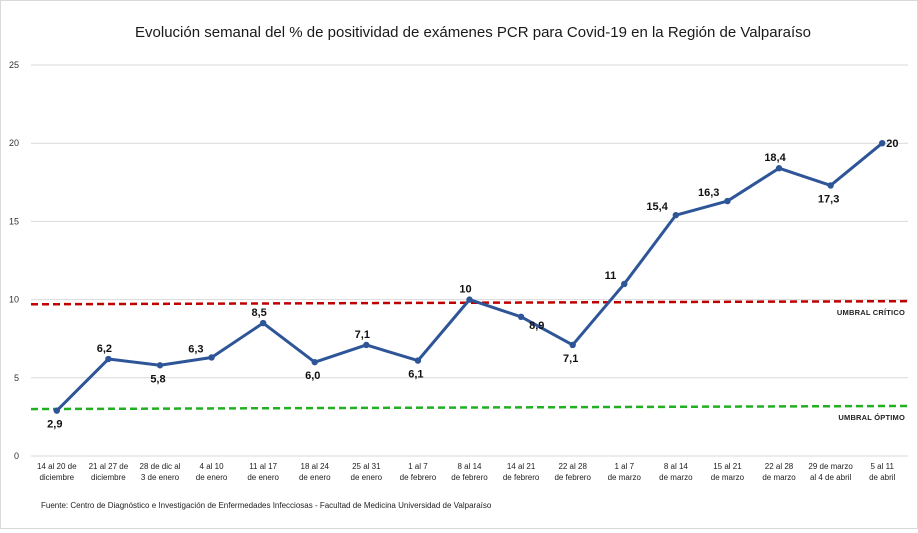  I want to click on x-tick-label-line: 21 al 27 de, so click(109, 466).